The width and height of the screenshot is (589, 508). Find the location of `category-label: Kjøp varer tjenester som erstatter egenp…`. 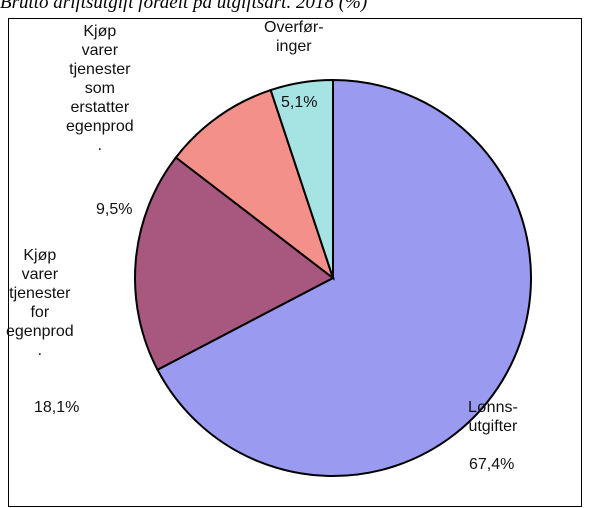

category-label: Kjøp varer tjenester som erstatter egenp… is located at coordinates (100, 88).